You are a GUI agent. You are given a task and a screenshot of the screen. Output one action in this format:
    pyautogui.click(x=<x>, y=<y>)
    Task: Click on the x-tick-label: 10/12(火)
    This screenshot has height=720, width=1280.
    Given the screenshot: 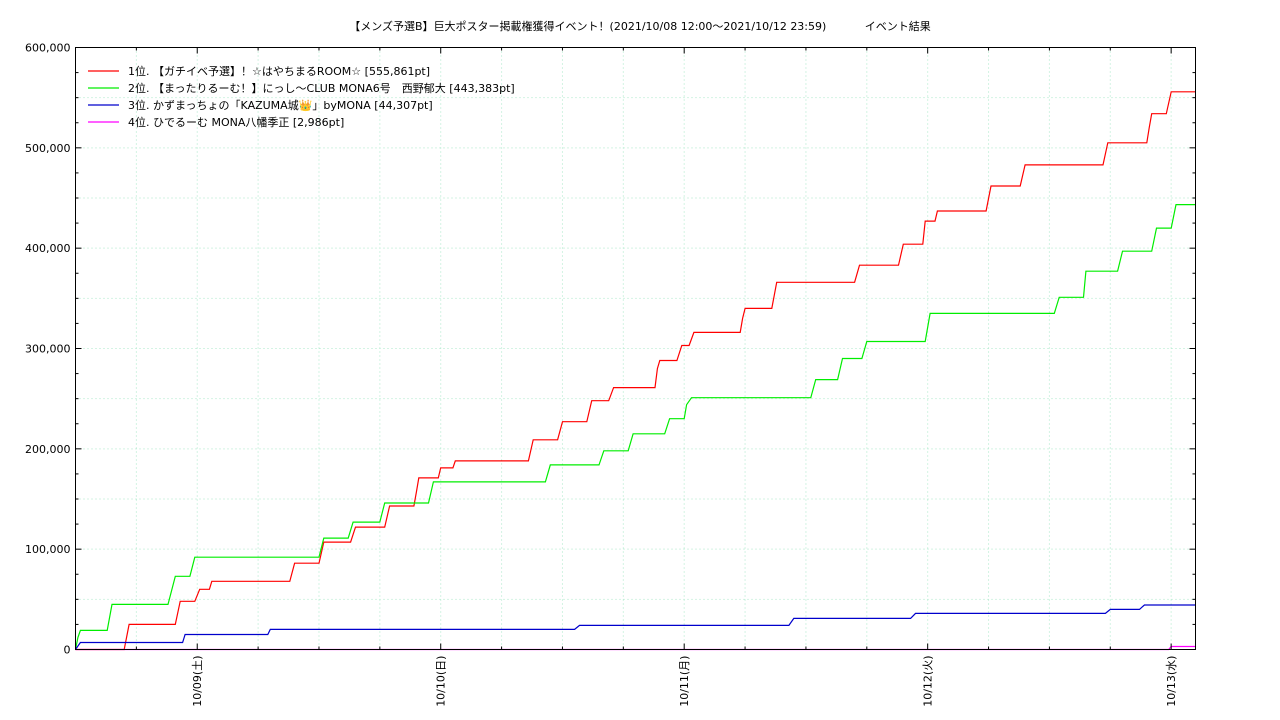 What is the action you would take?
    pyautogui.click(x=928, y=681)
    